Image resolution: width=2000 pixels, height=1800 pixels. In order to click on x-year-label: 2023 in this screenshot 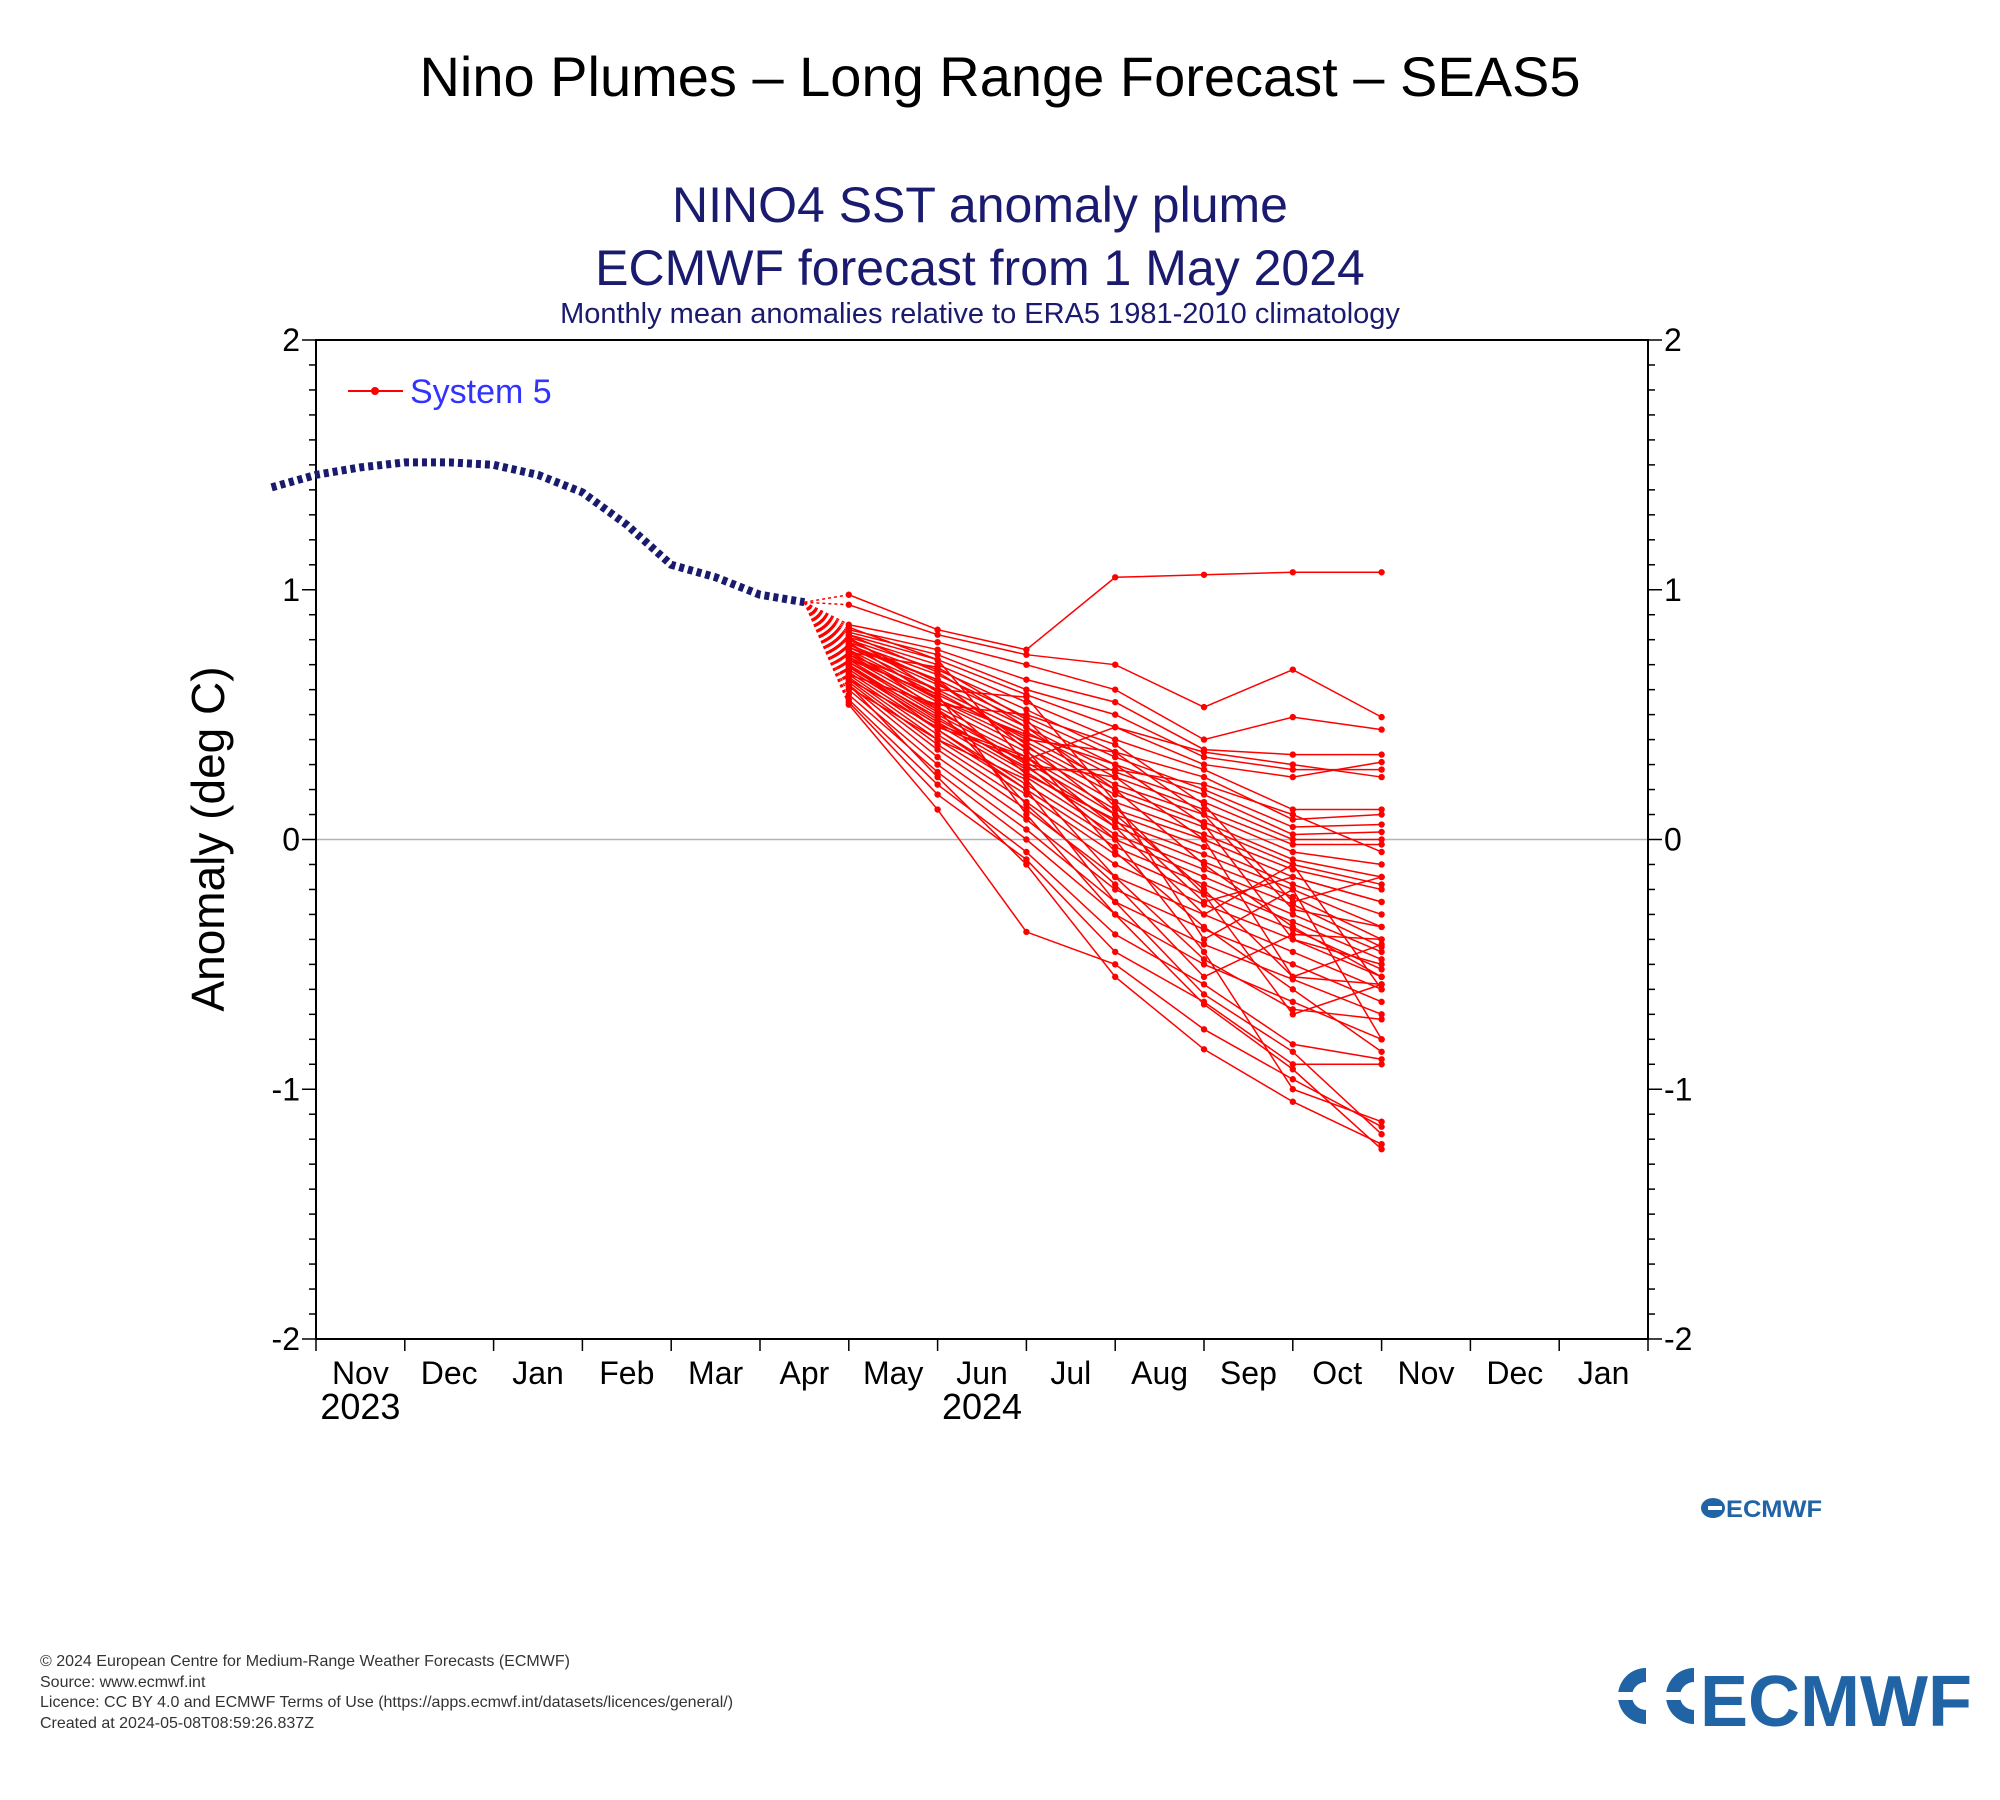, I will do `click(360, 1406)`.